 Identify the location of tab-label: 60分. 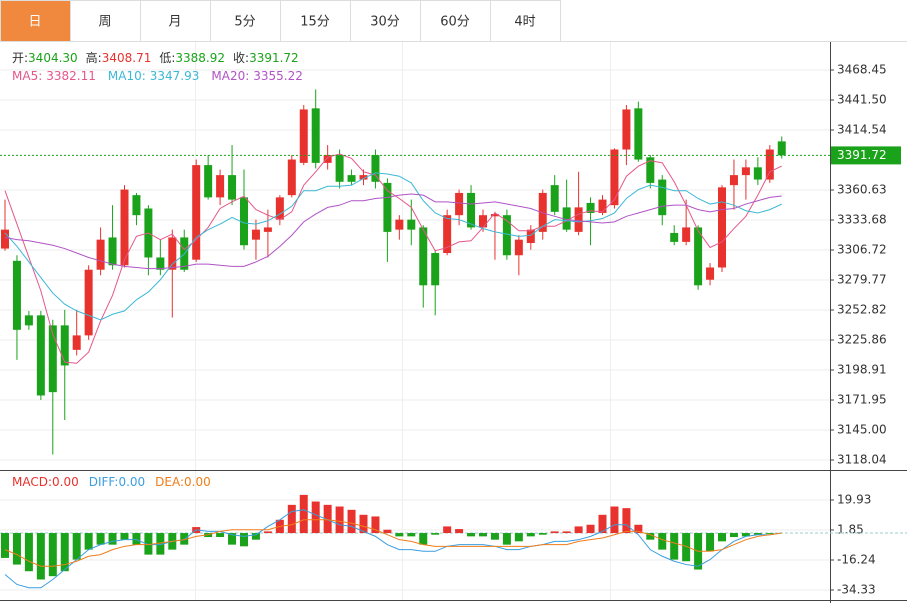
(455, 22).